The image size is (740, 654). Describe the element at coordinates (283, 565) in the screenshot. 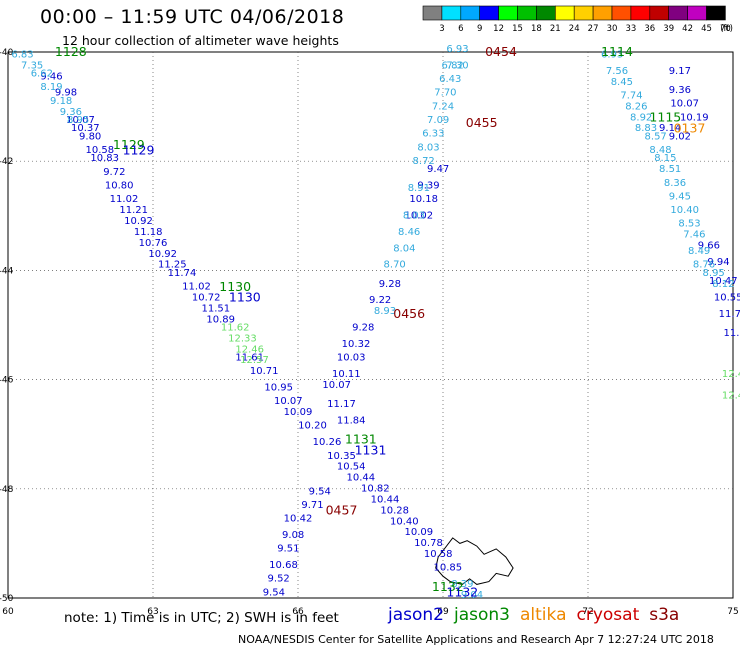

I see `swh-value-label: 10.68` at that location.